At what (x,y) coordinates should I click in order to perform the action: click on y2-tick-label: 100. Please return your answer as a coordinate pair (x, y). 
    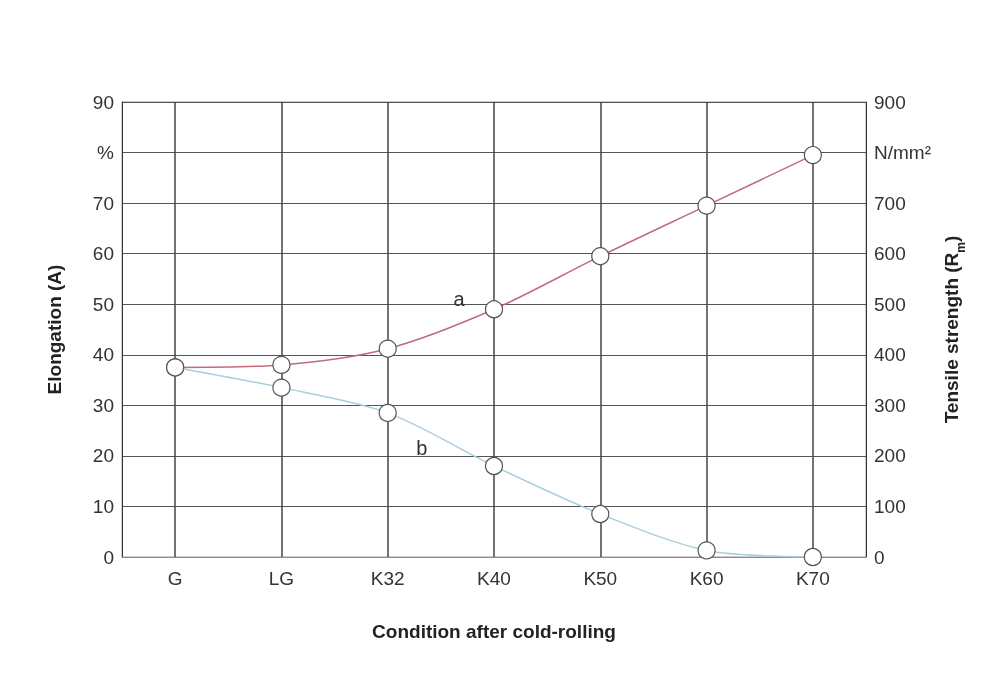
    Looking at the image, I should click on (890, 506).